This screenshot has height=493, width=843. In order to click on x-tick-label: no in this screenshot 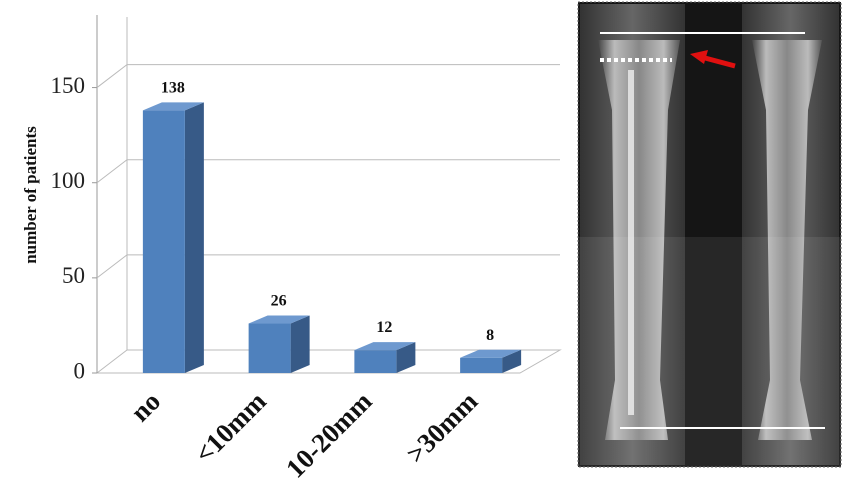, I will do `click(145, 406)`.